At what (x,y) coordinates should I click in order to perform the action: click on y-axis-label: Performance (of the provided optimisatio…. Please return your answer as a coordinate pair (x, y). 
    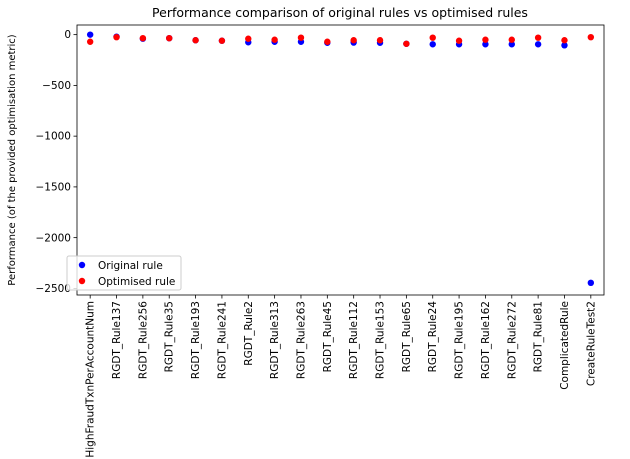
    Looking at the image, I should click on (12, 159).